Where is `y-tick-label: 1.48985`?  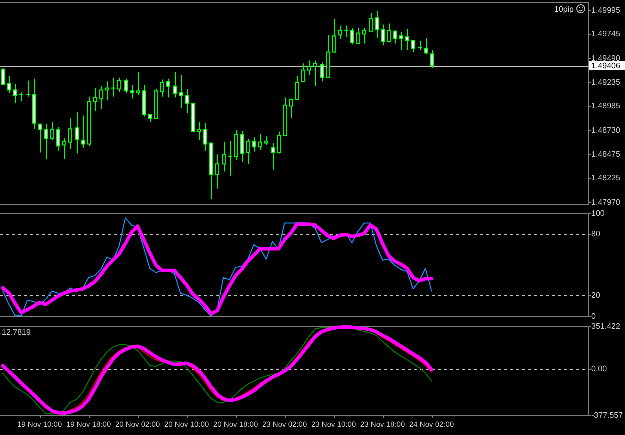
y-tick-label: 1.48985 is located at coordinates (606, 106).